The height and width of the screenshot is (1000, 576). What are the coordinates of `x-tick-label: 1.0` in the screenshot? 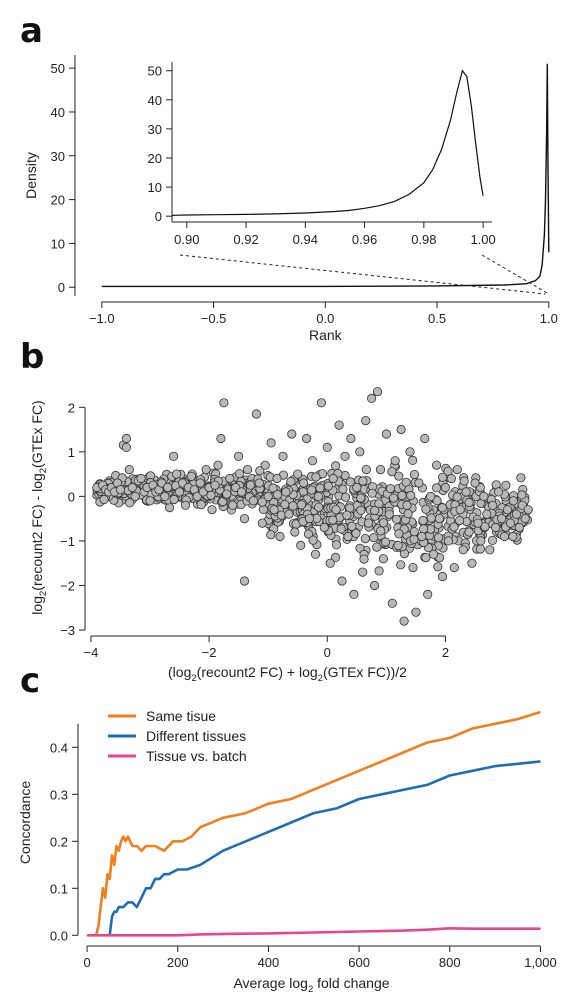 It's located at (549, 318).